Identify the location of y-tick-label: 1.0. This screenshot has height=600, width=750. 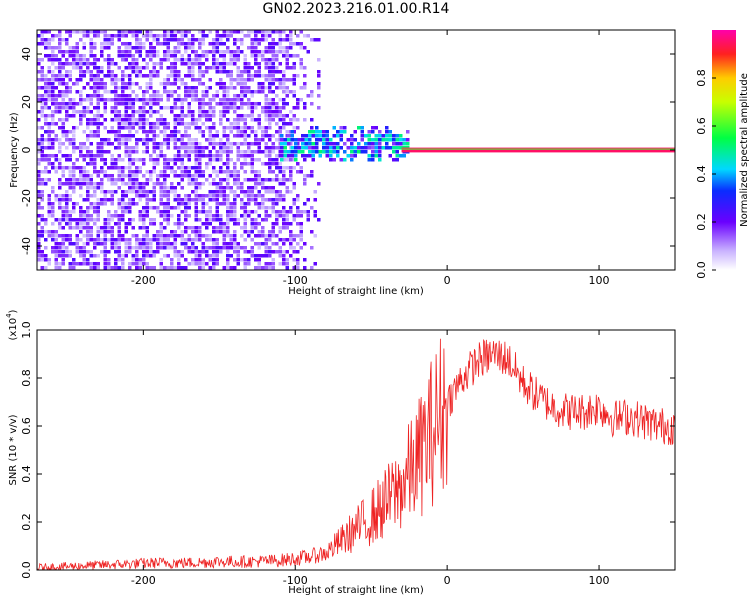
(26, 330).